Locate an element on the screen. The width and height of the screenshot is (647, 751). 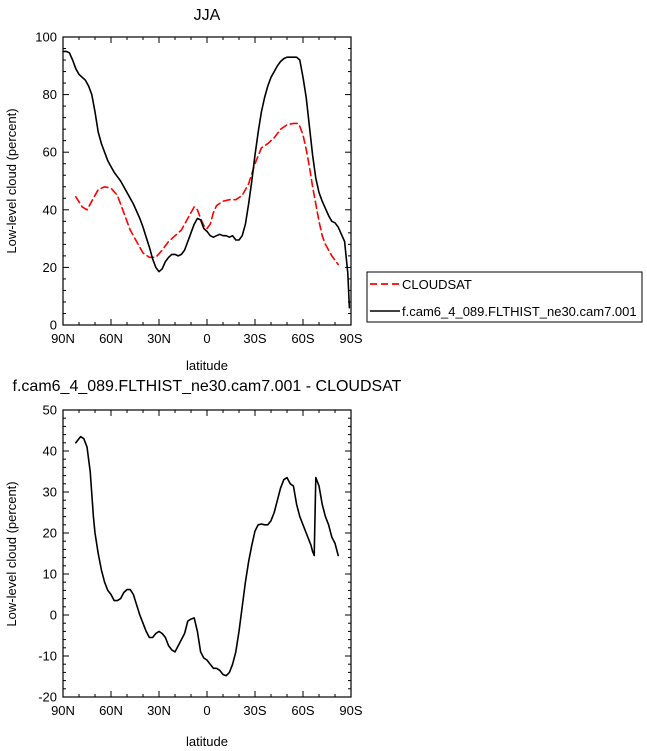
legend-cloudsat-label: CLOUDSAT is located at coordinates (437, 284).